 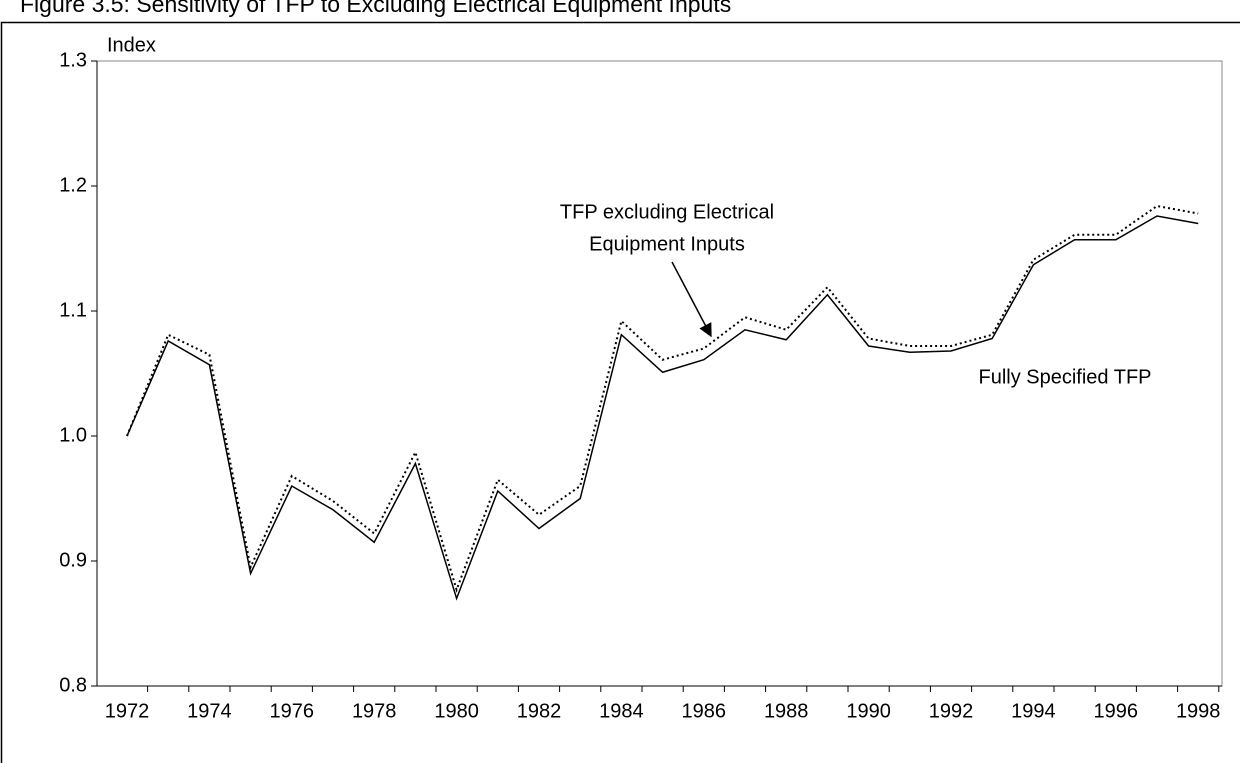 What do you see at coordinates (1064, 377) in the screenshot?
I see `annotation: Fully Specified TFP` at bounding box center [1064, 377].